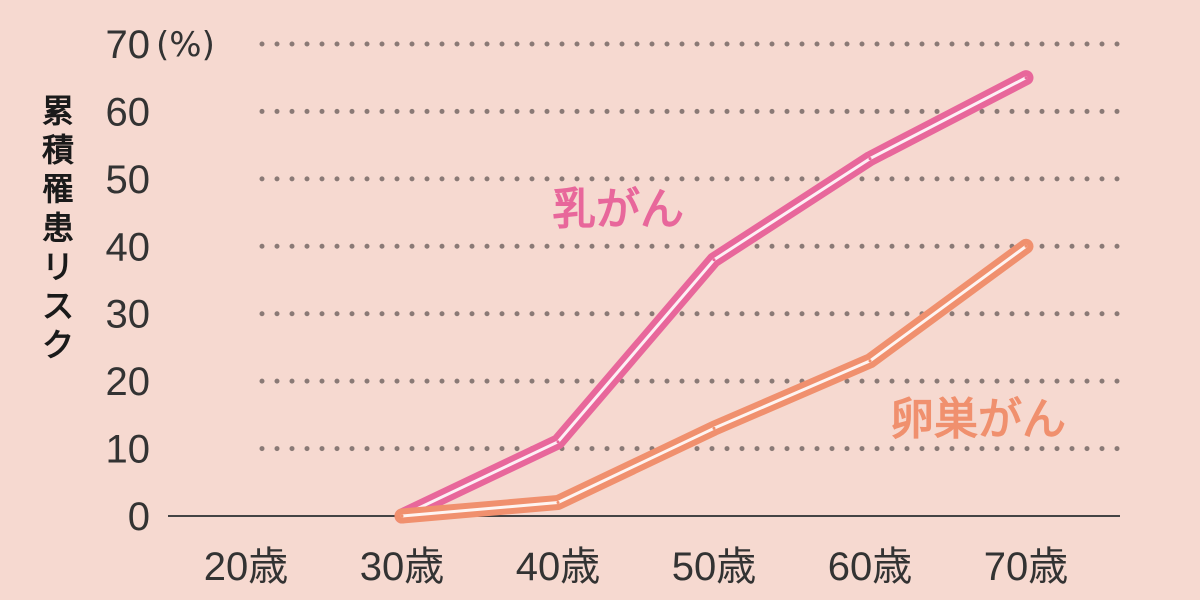 This screenshot has height=600, width=1200. What do you see at coordinates (128, 180) in the screenshot?
I see `y-tick-label: 50` at bounding box center [128, 180].